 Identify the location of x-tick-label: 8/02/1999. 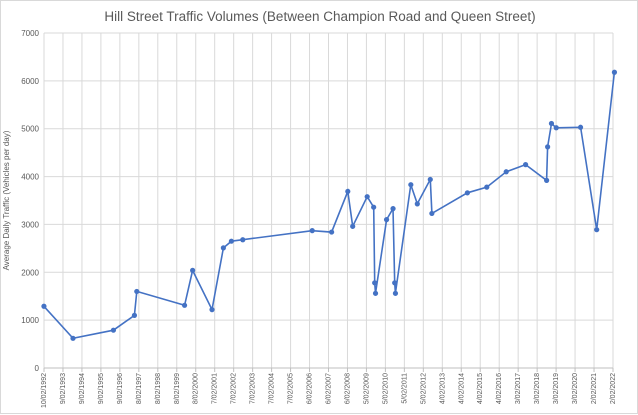
(177, 388).